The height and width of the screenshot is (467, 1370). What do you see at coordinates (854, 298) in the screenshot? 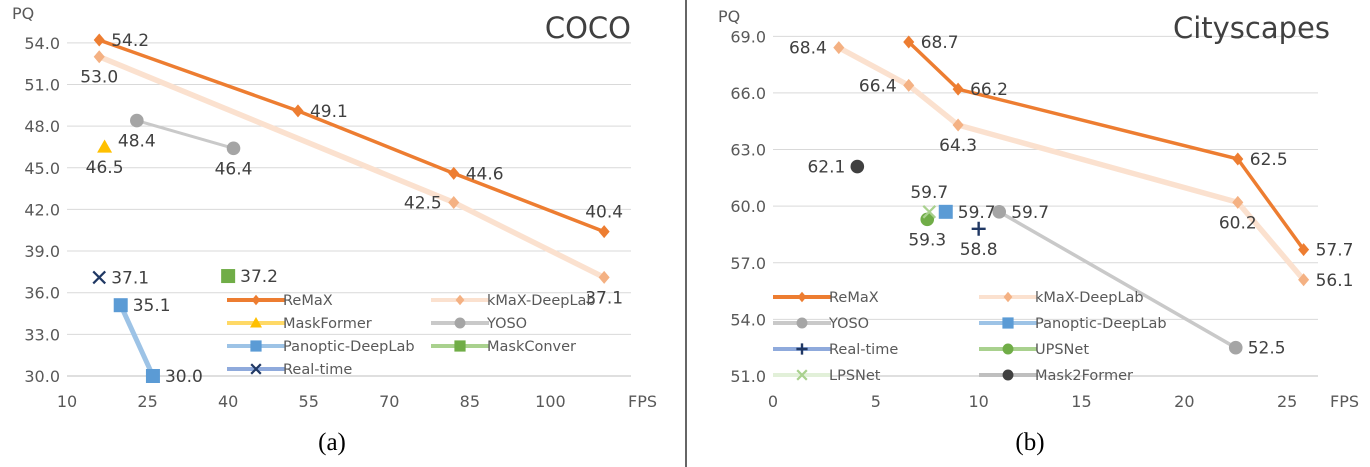
I see `legend-label: ReMaX` at bounding box center [854, 298].